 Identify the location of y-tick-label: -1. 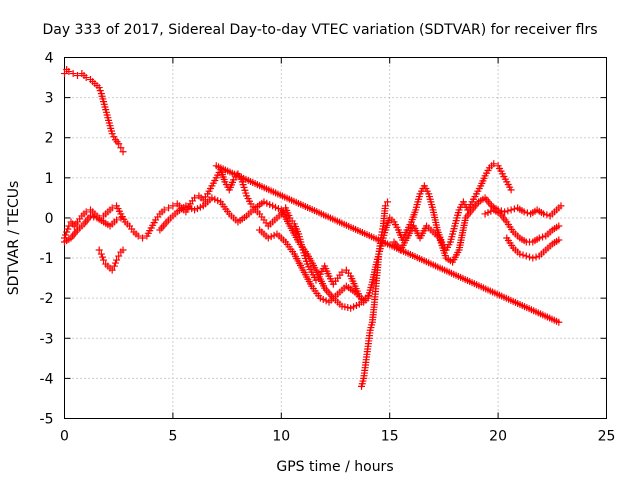
(47, 259).